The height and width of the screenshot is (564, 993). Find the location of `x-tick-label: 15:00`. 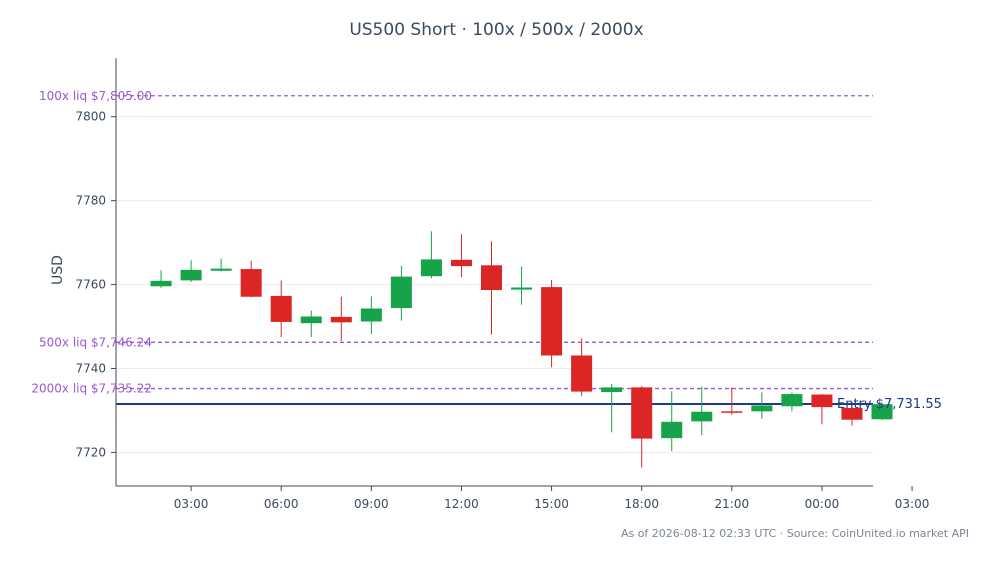

x-tick-label: 15:00 is located at coordinates (551, 504).